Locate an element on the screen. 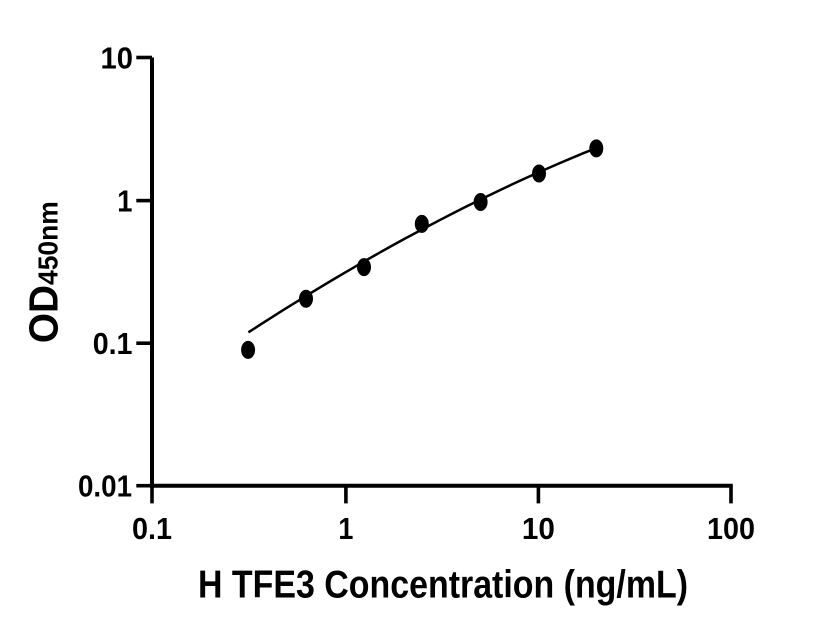  svg-text: 100 is located at coordinates (731, 528).